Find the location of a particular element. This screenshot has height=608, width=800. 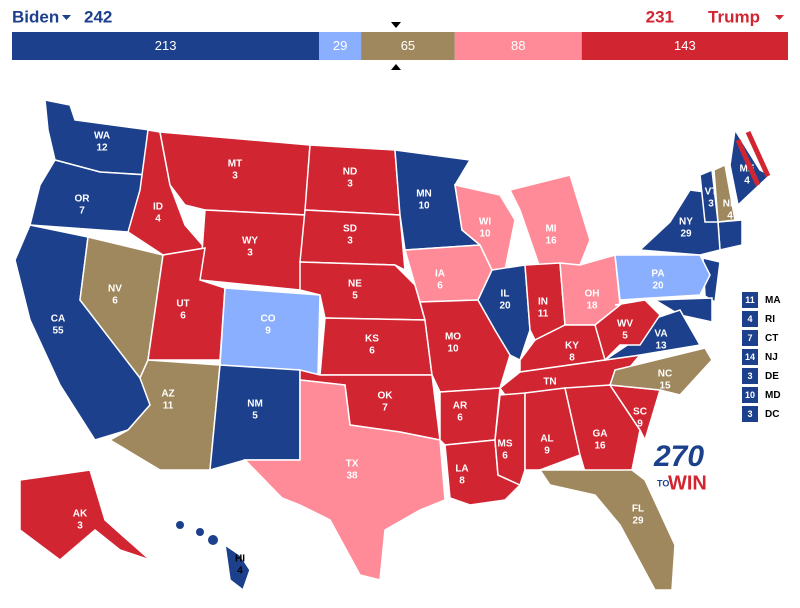

small-ev: 4 is located at coordinates (749, 319).